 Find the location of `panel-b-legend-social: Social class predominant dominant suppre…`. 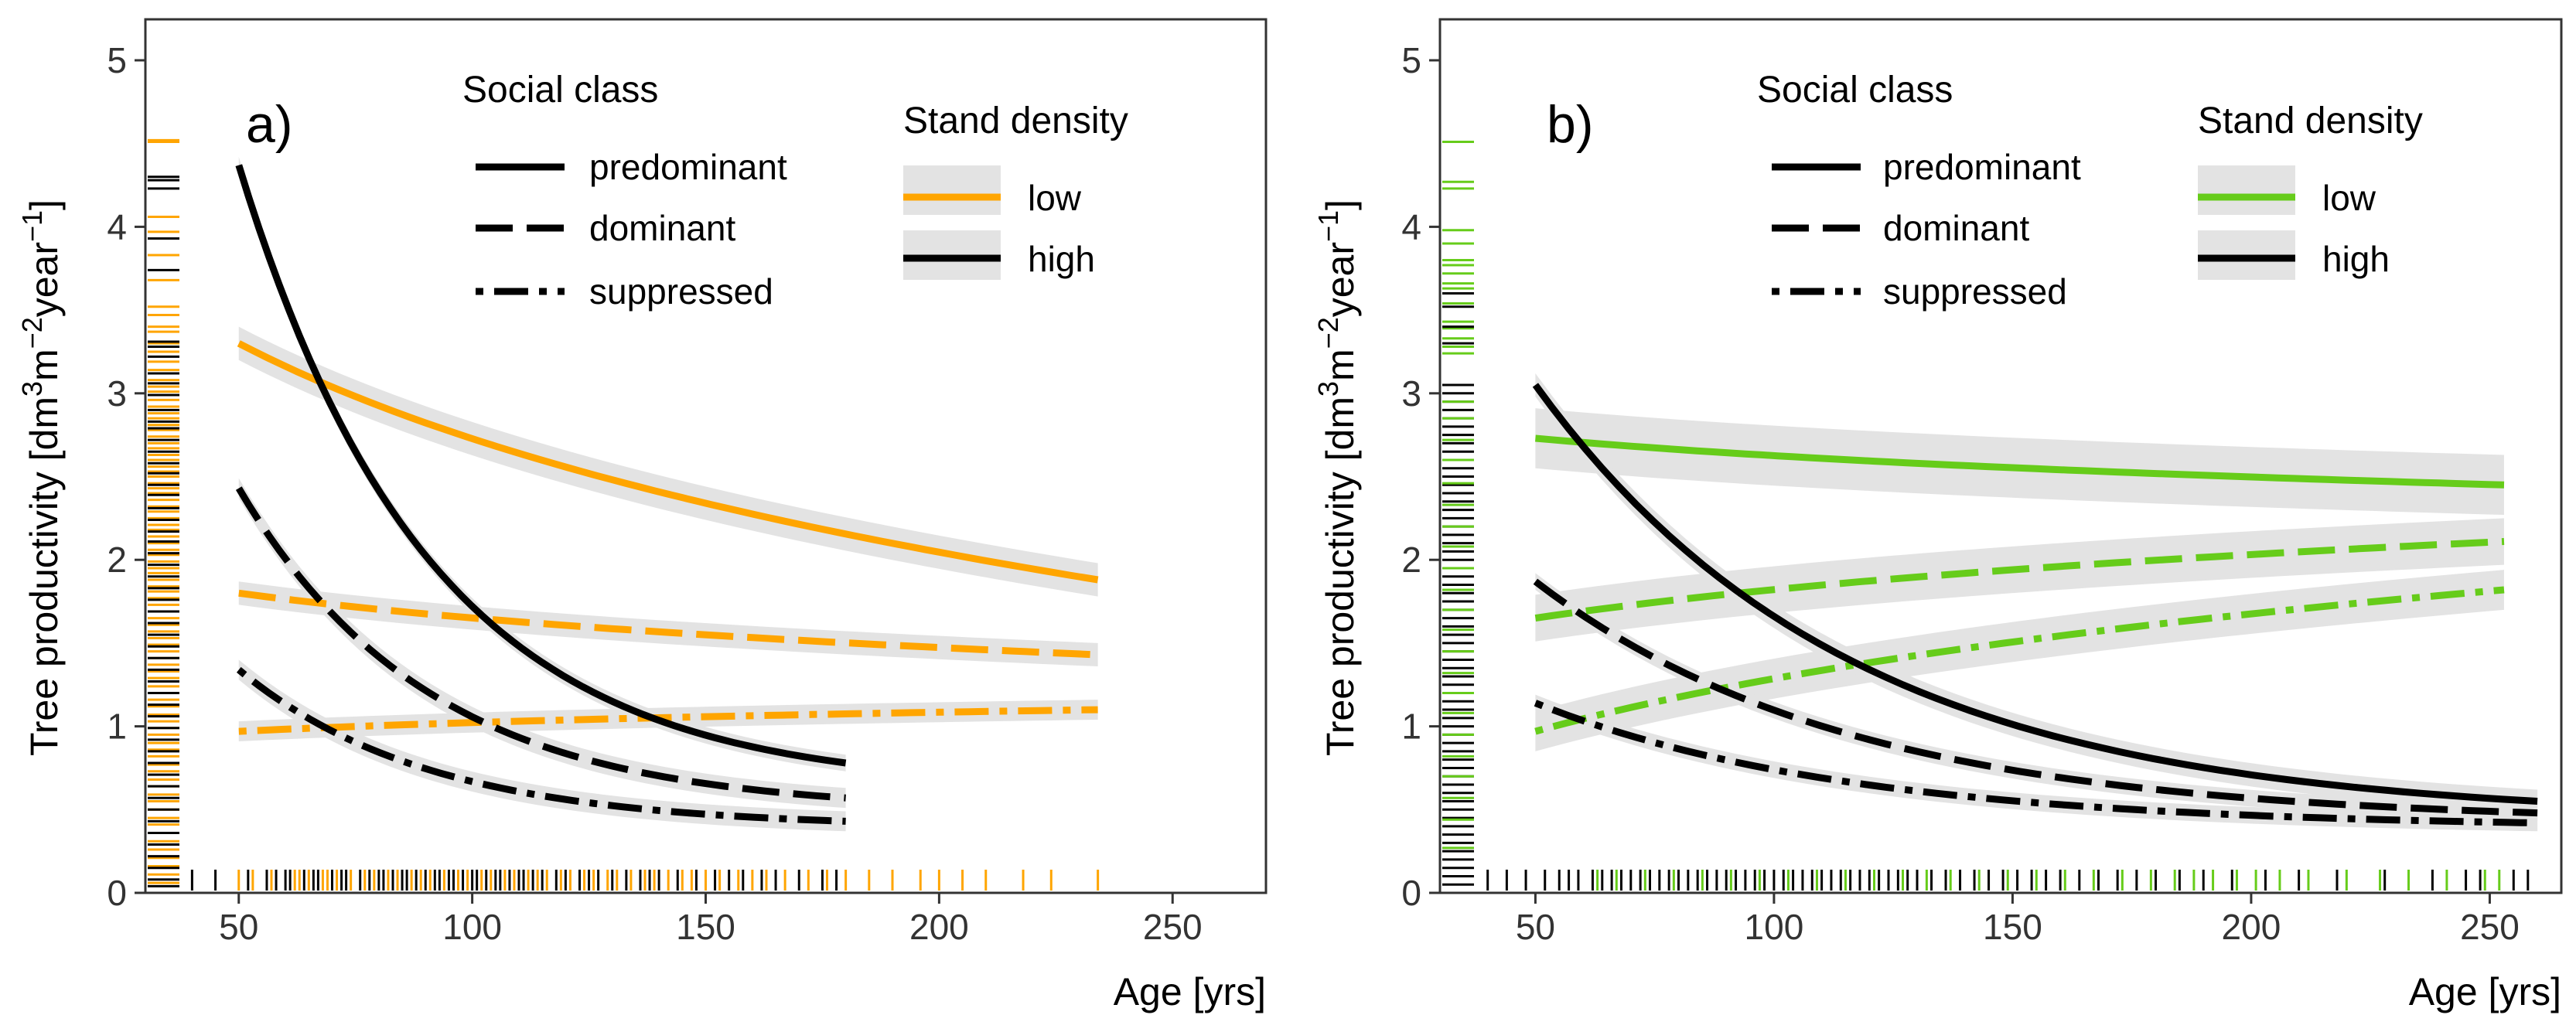

panel-b-legend-social: Social class predominant dominant suppre… is located at coordinates (1919, 191).